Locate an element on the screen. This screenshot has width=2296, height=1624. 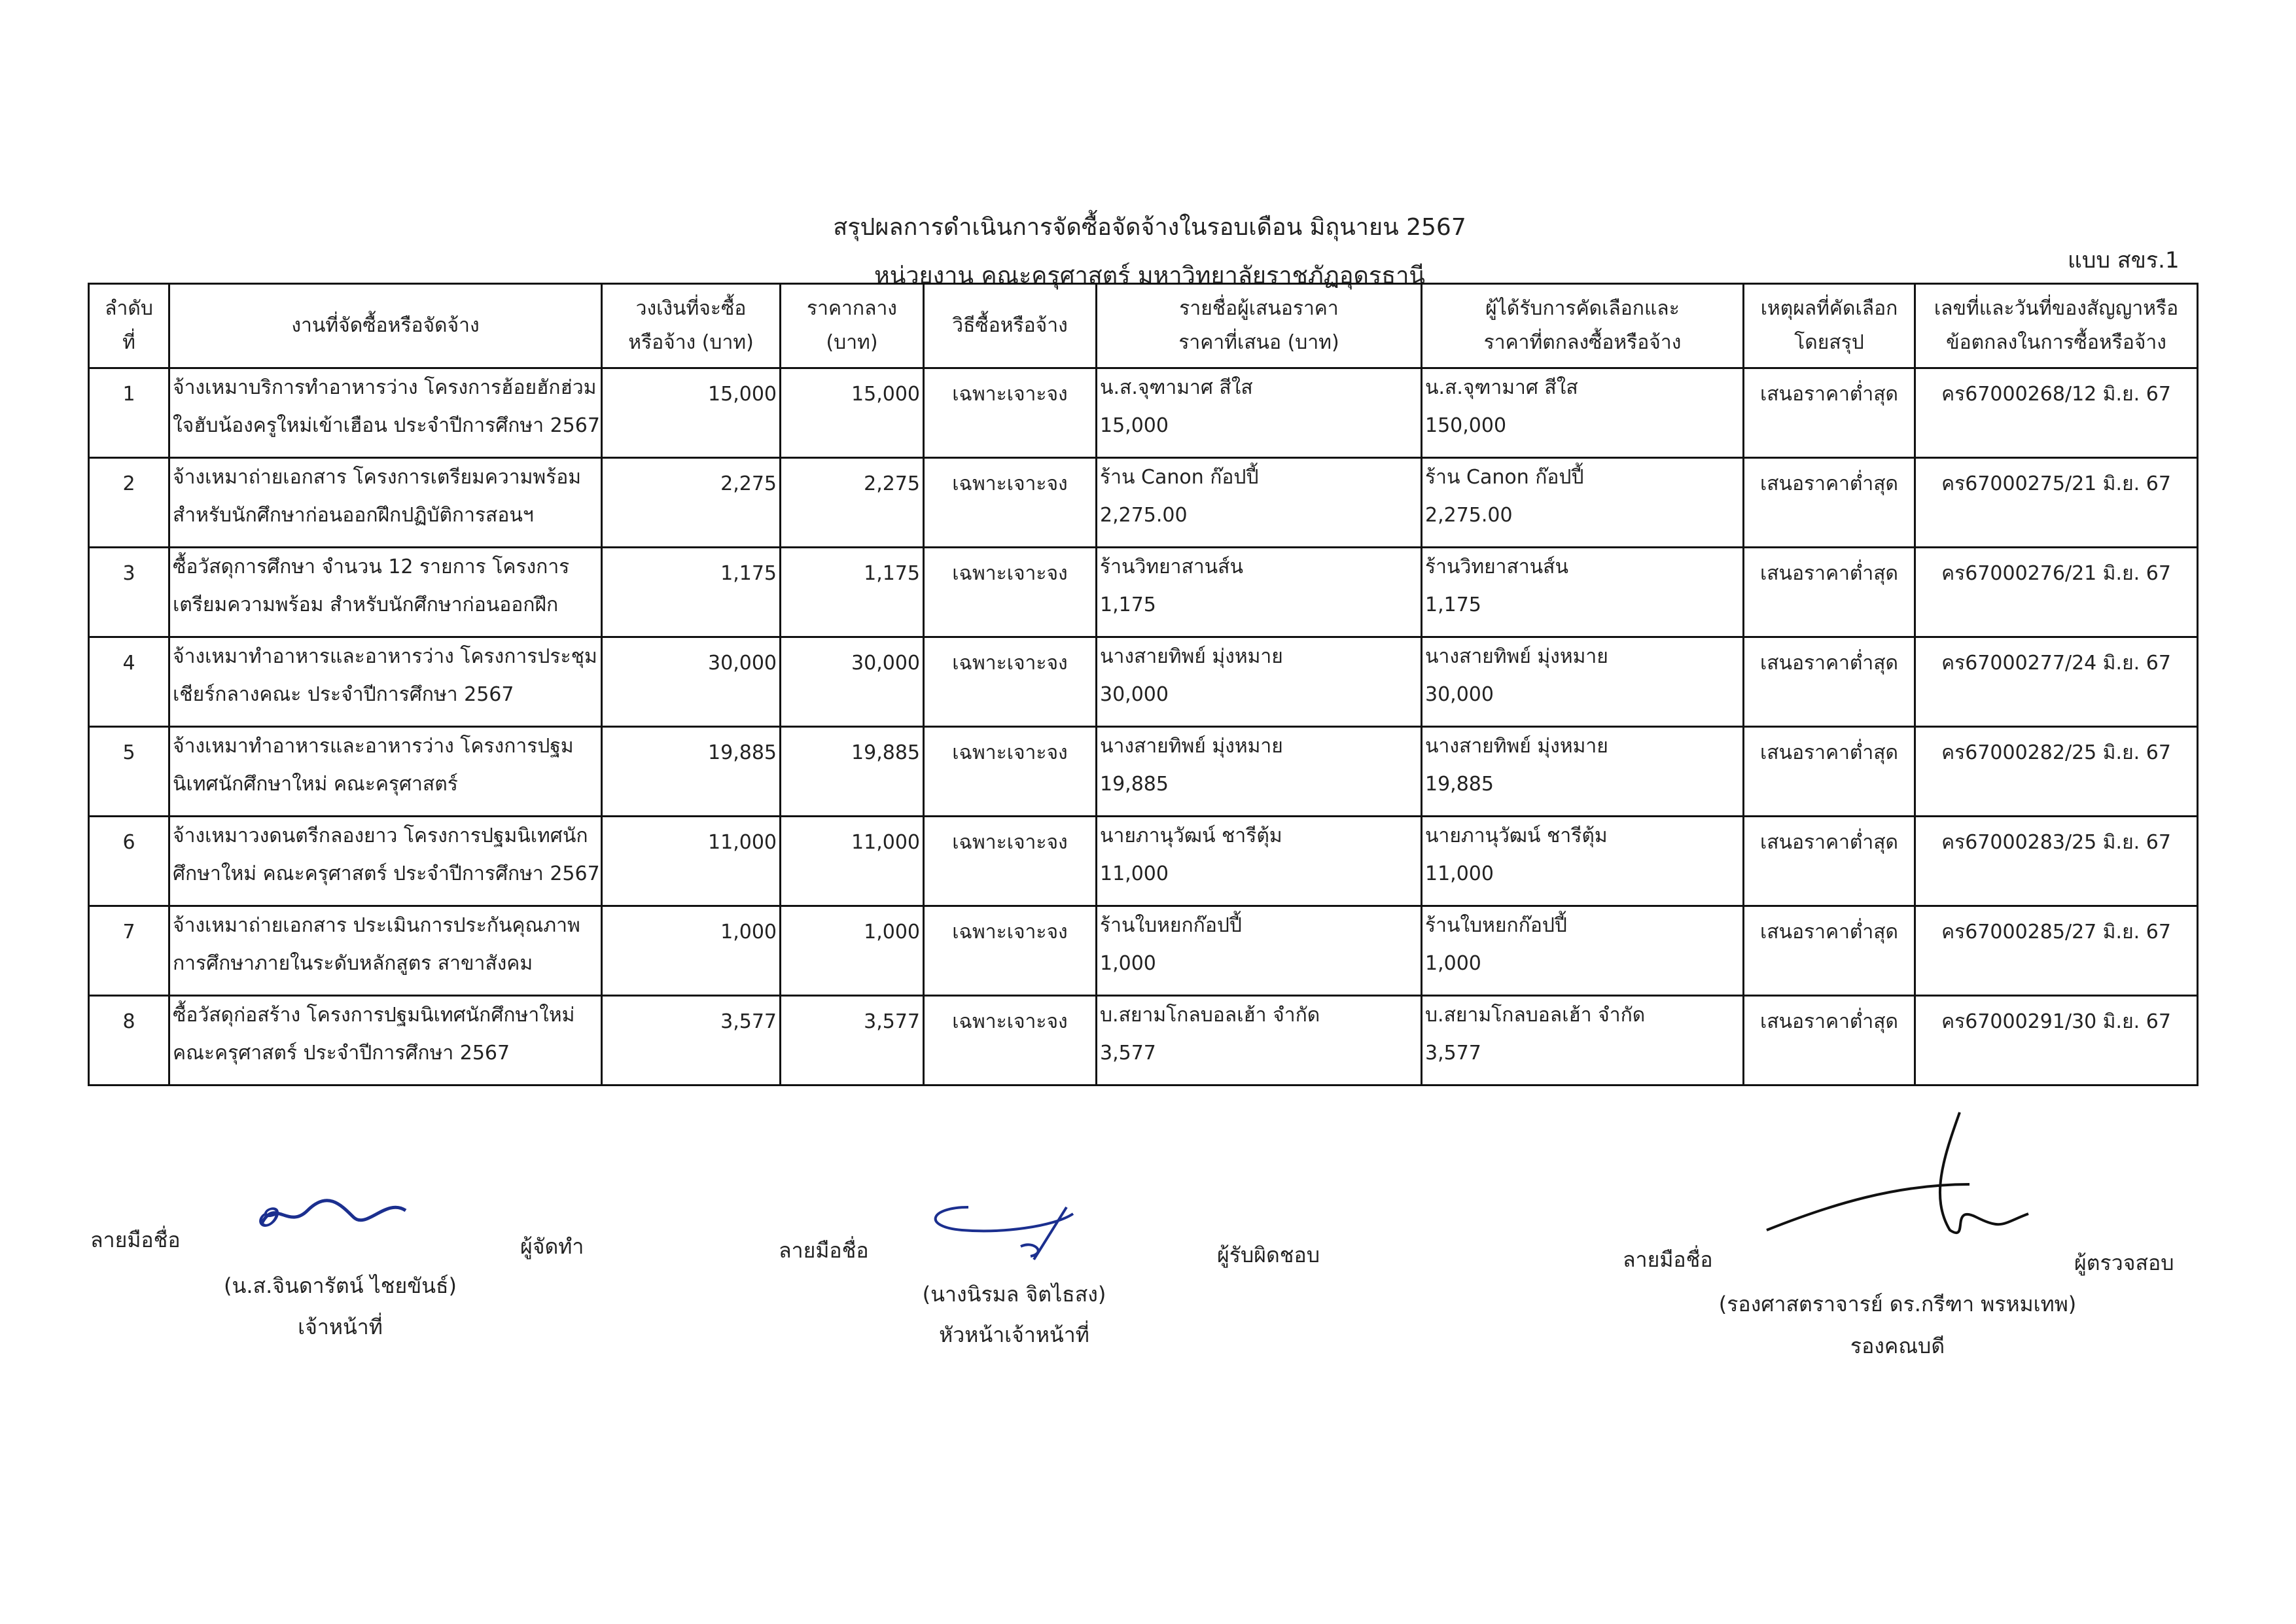
row-number: 2 is located at coordinates (129, 502).